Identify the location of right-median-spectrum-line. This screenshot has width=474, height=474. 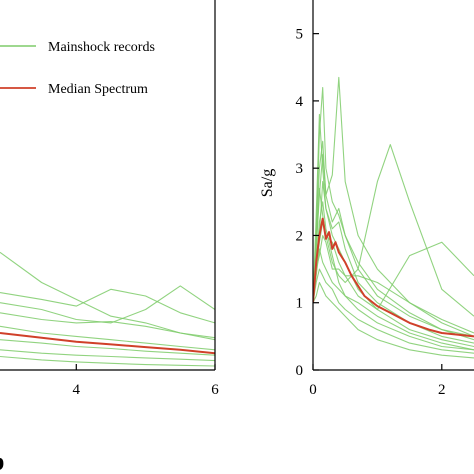
(393, 277).